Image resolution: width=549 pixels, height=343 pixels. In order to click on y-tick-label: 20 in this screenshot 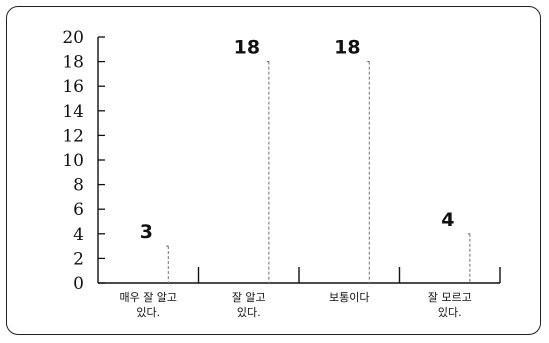, I will do `click(73, 38)`.